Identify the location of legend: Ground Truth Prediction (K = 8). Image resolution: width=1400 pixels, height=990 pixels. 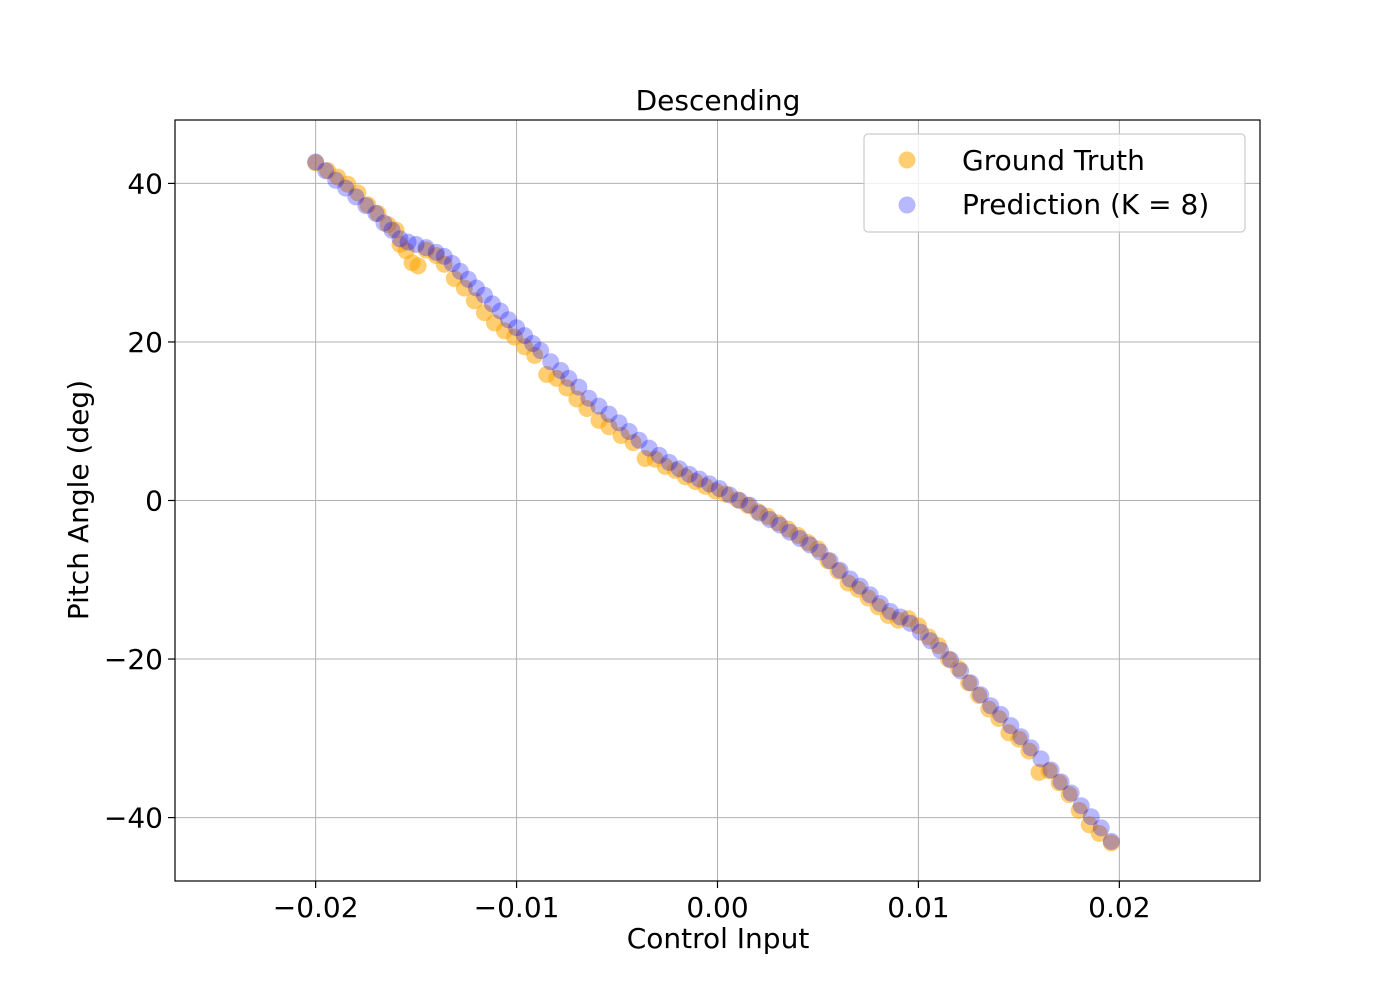
(1054, 183).